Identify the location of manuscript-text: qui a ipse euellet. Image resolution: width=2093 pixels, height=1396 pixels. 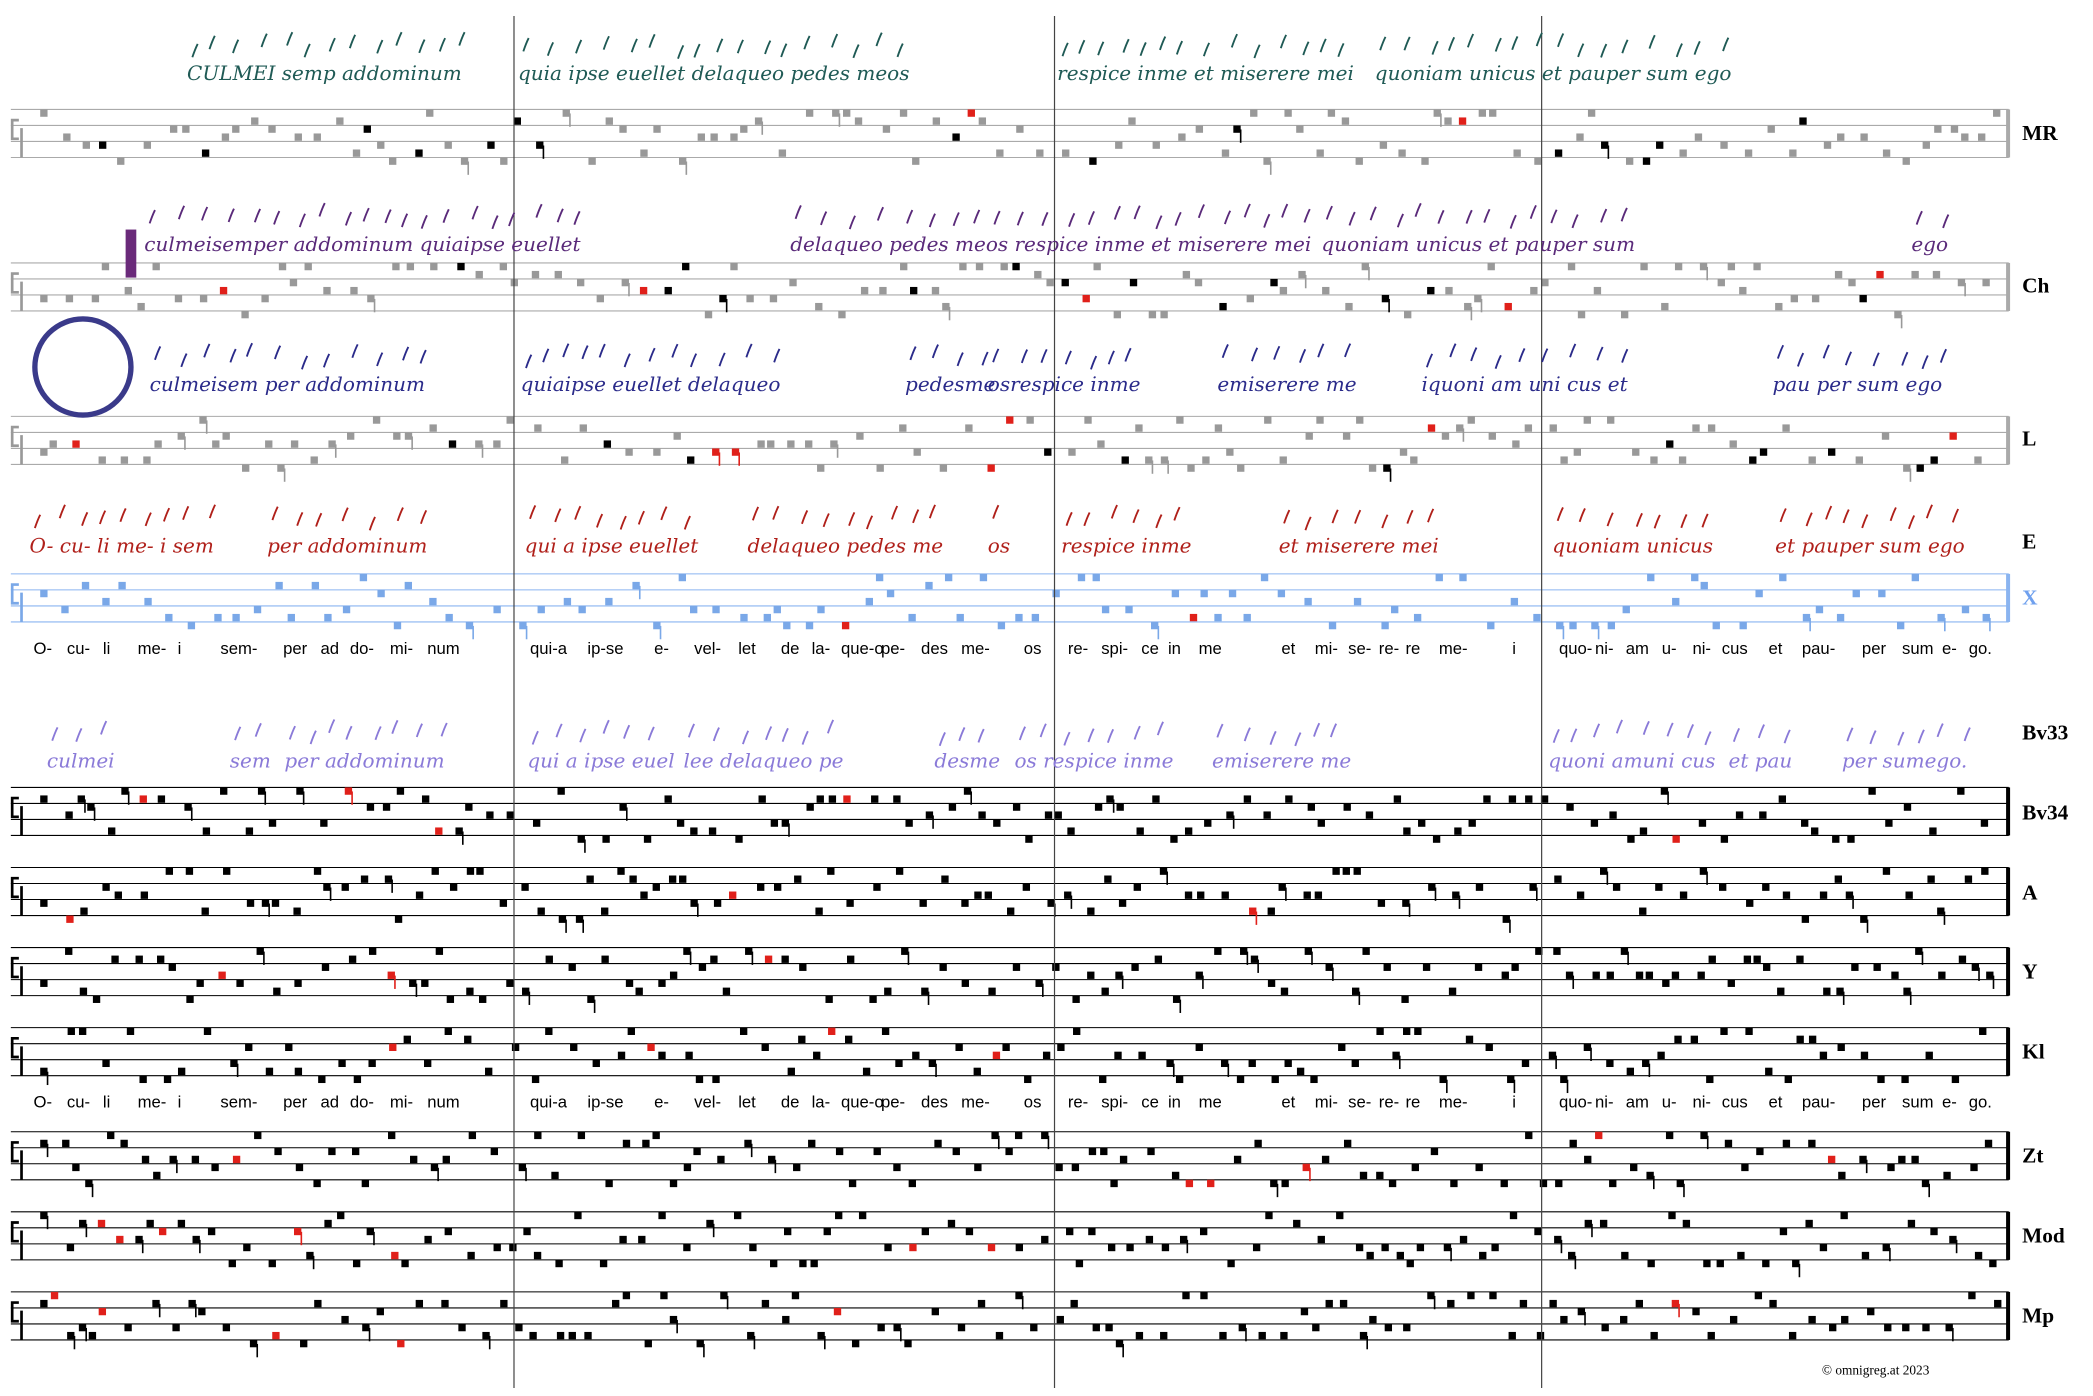
(612, 546).